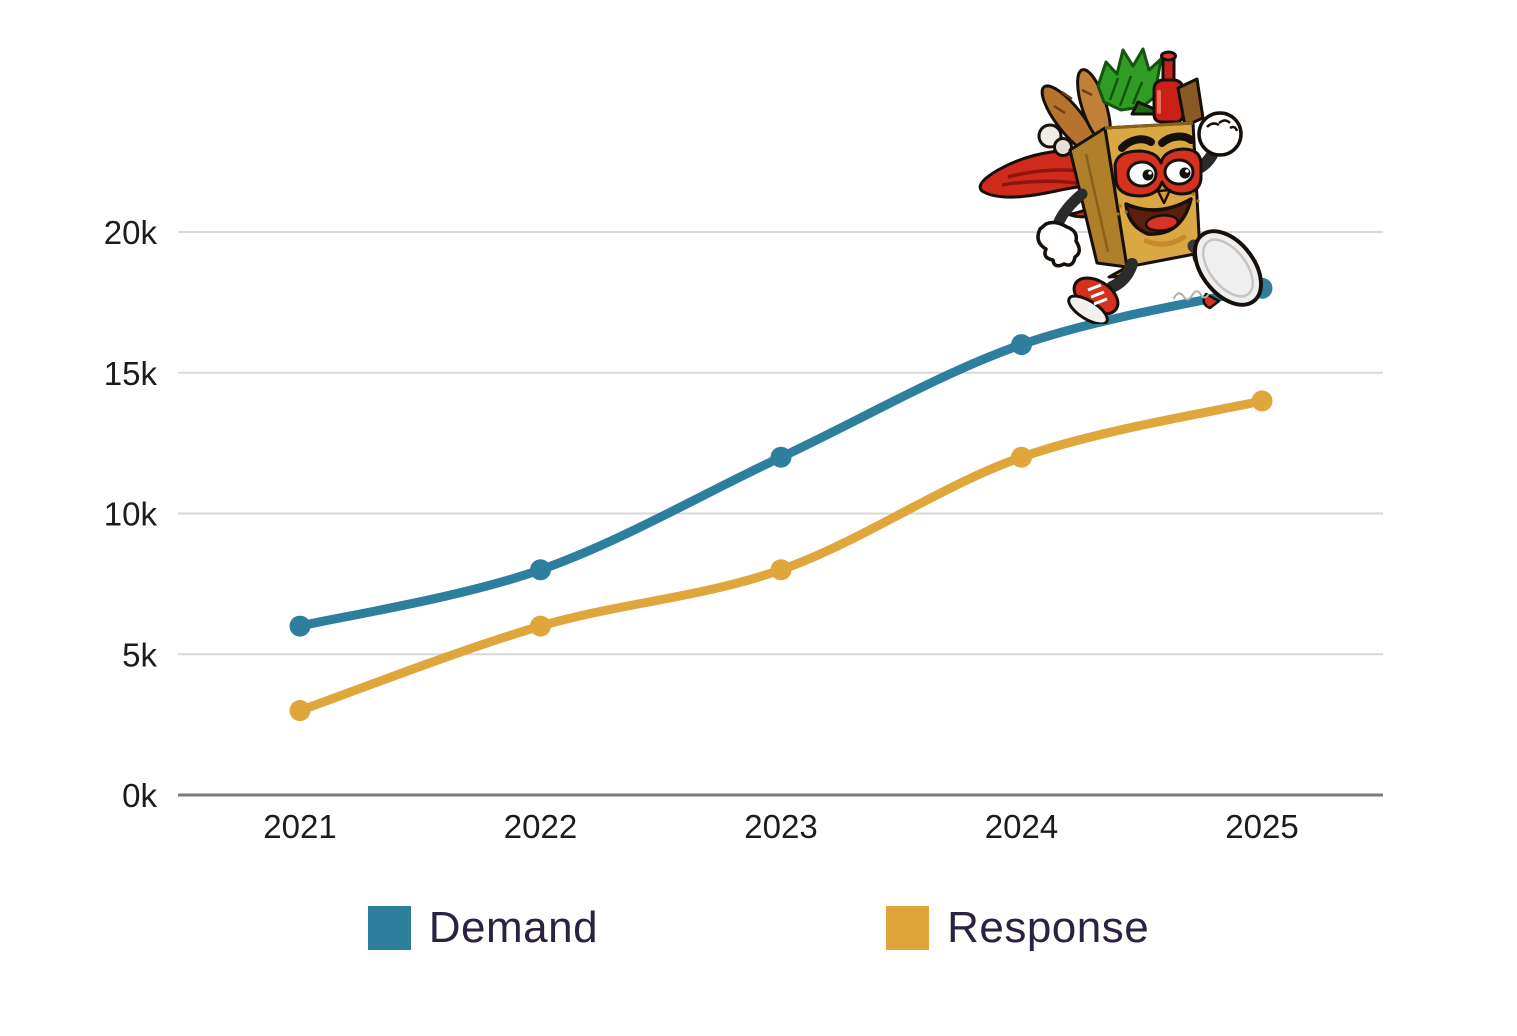  I want to click on mascot-big-shoe-sole, so click(1228, 268).